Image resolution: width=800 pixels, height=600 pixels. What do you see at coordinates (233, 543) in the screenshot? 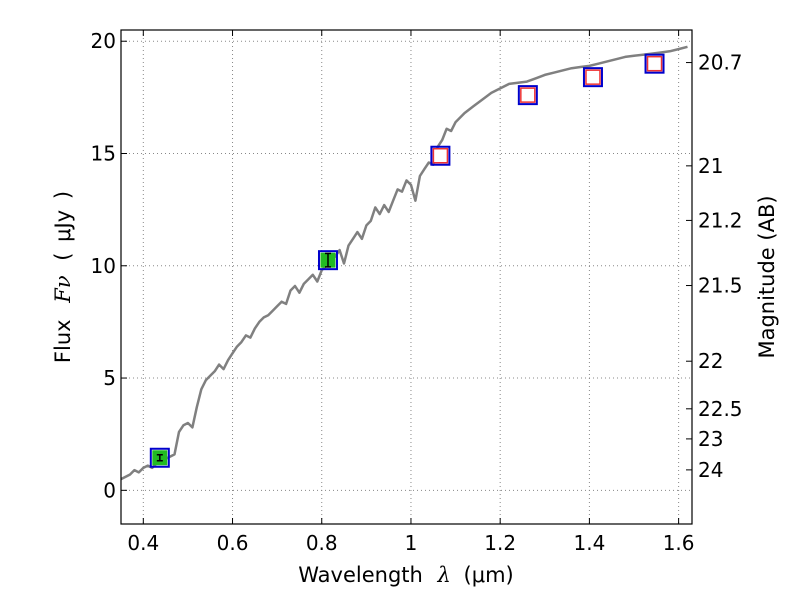
I see `x-tick-label: 0.6` at bounding box center [233, 543].